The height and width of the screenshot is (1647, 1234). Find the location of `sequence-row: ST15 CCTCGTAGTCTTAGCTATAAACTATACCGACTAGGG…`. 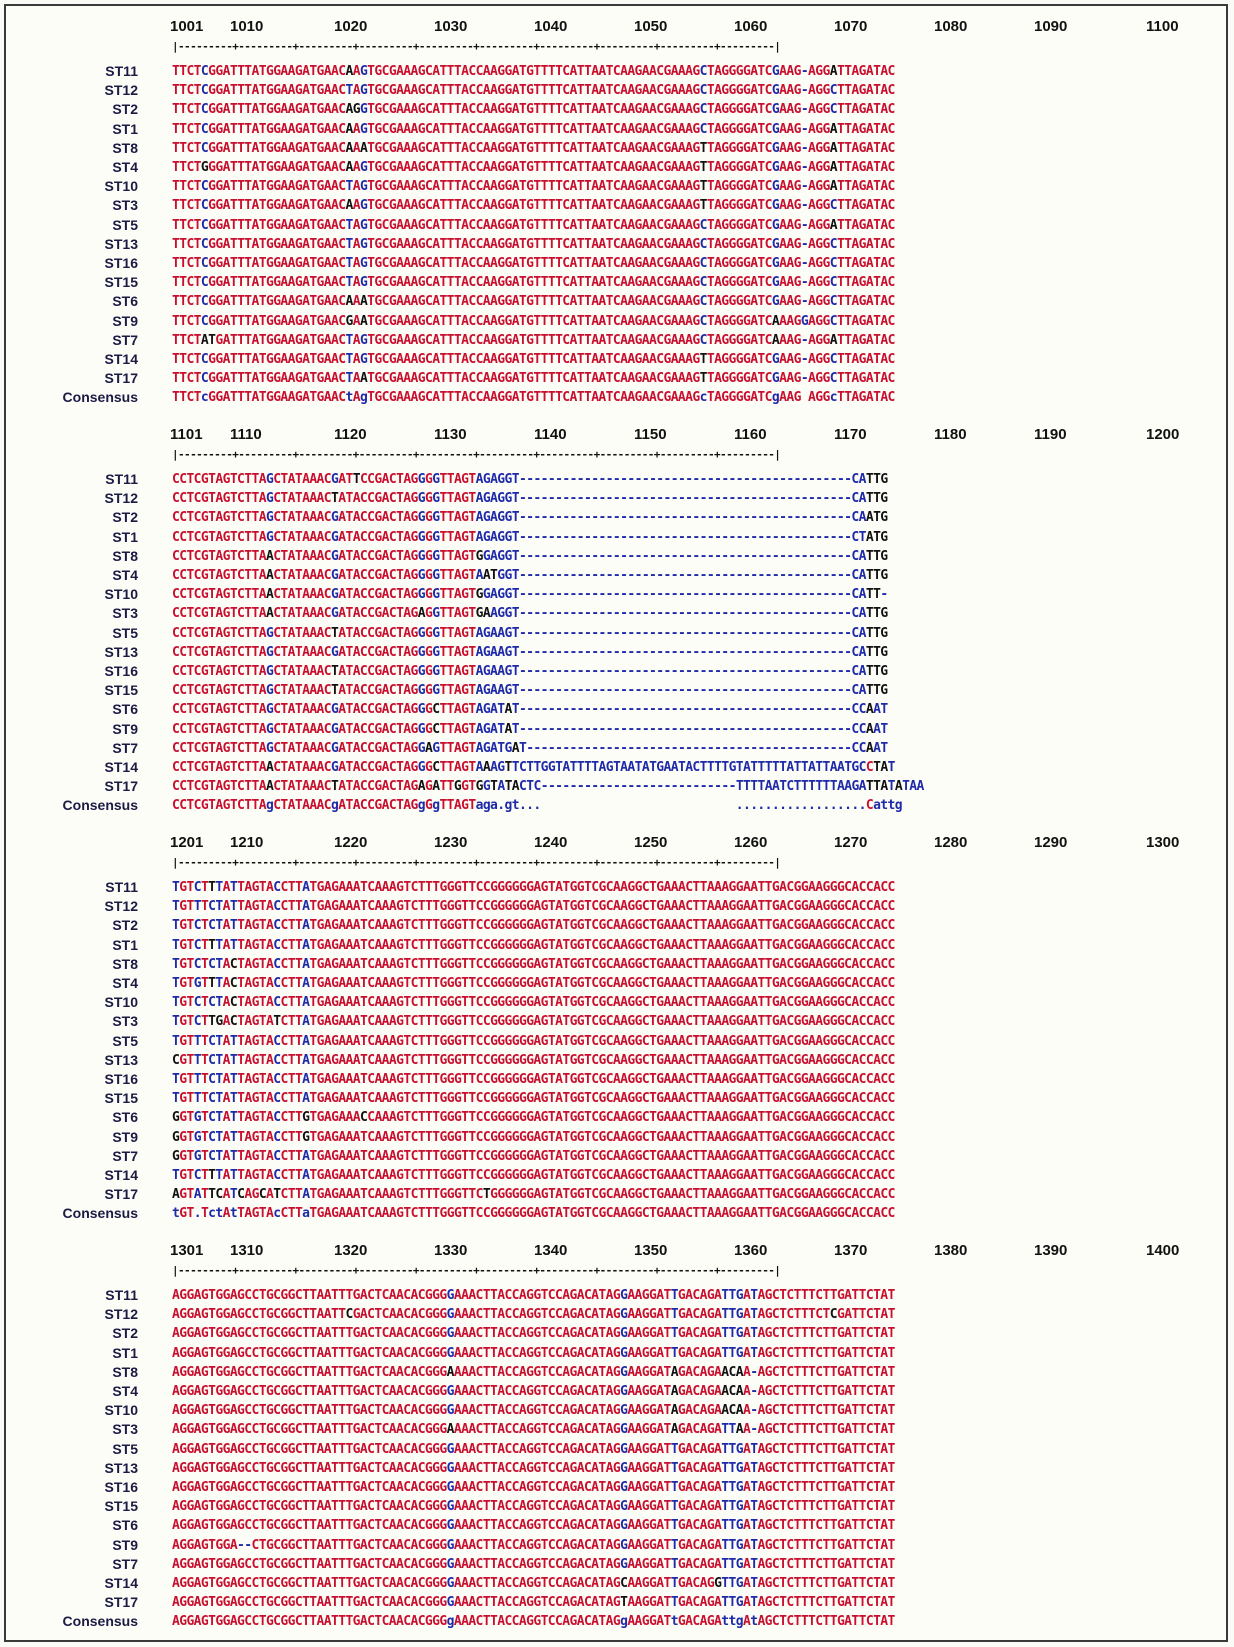

sequence-row: ST15 CCTCGTAGTCTTAGCTATAAACTATACCGACTAGGG… is located at coordinates (616, 690).